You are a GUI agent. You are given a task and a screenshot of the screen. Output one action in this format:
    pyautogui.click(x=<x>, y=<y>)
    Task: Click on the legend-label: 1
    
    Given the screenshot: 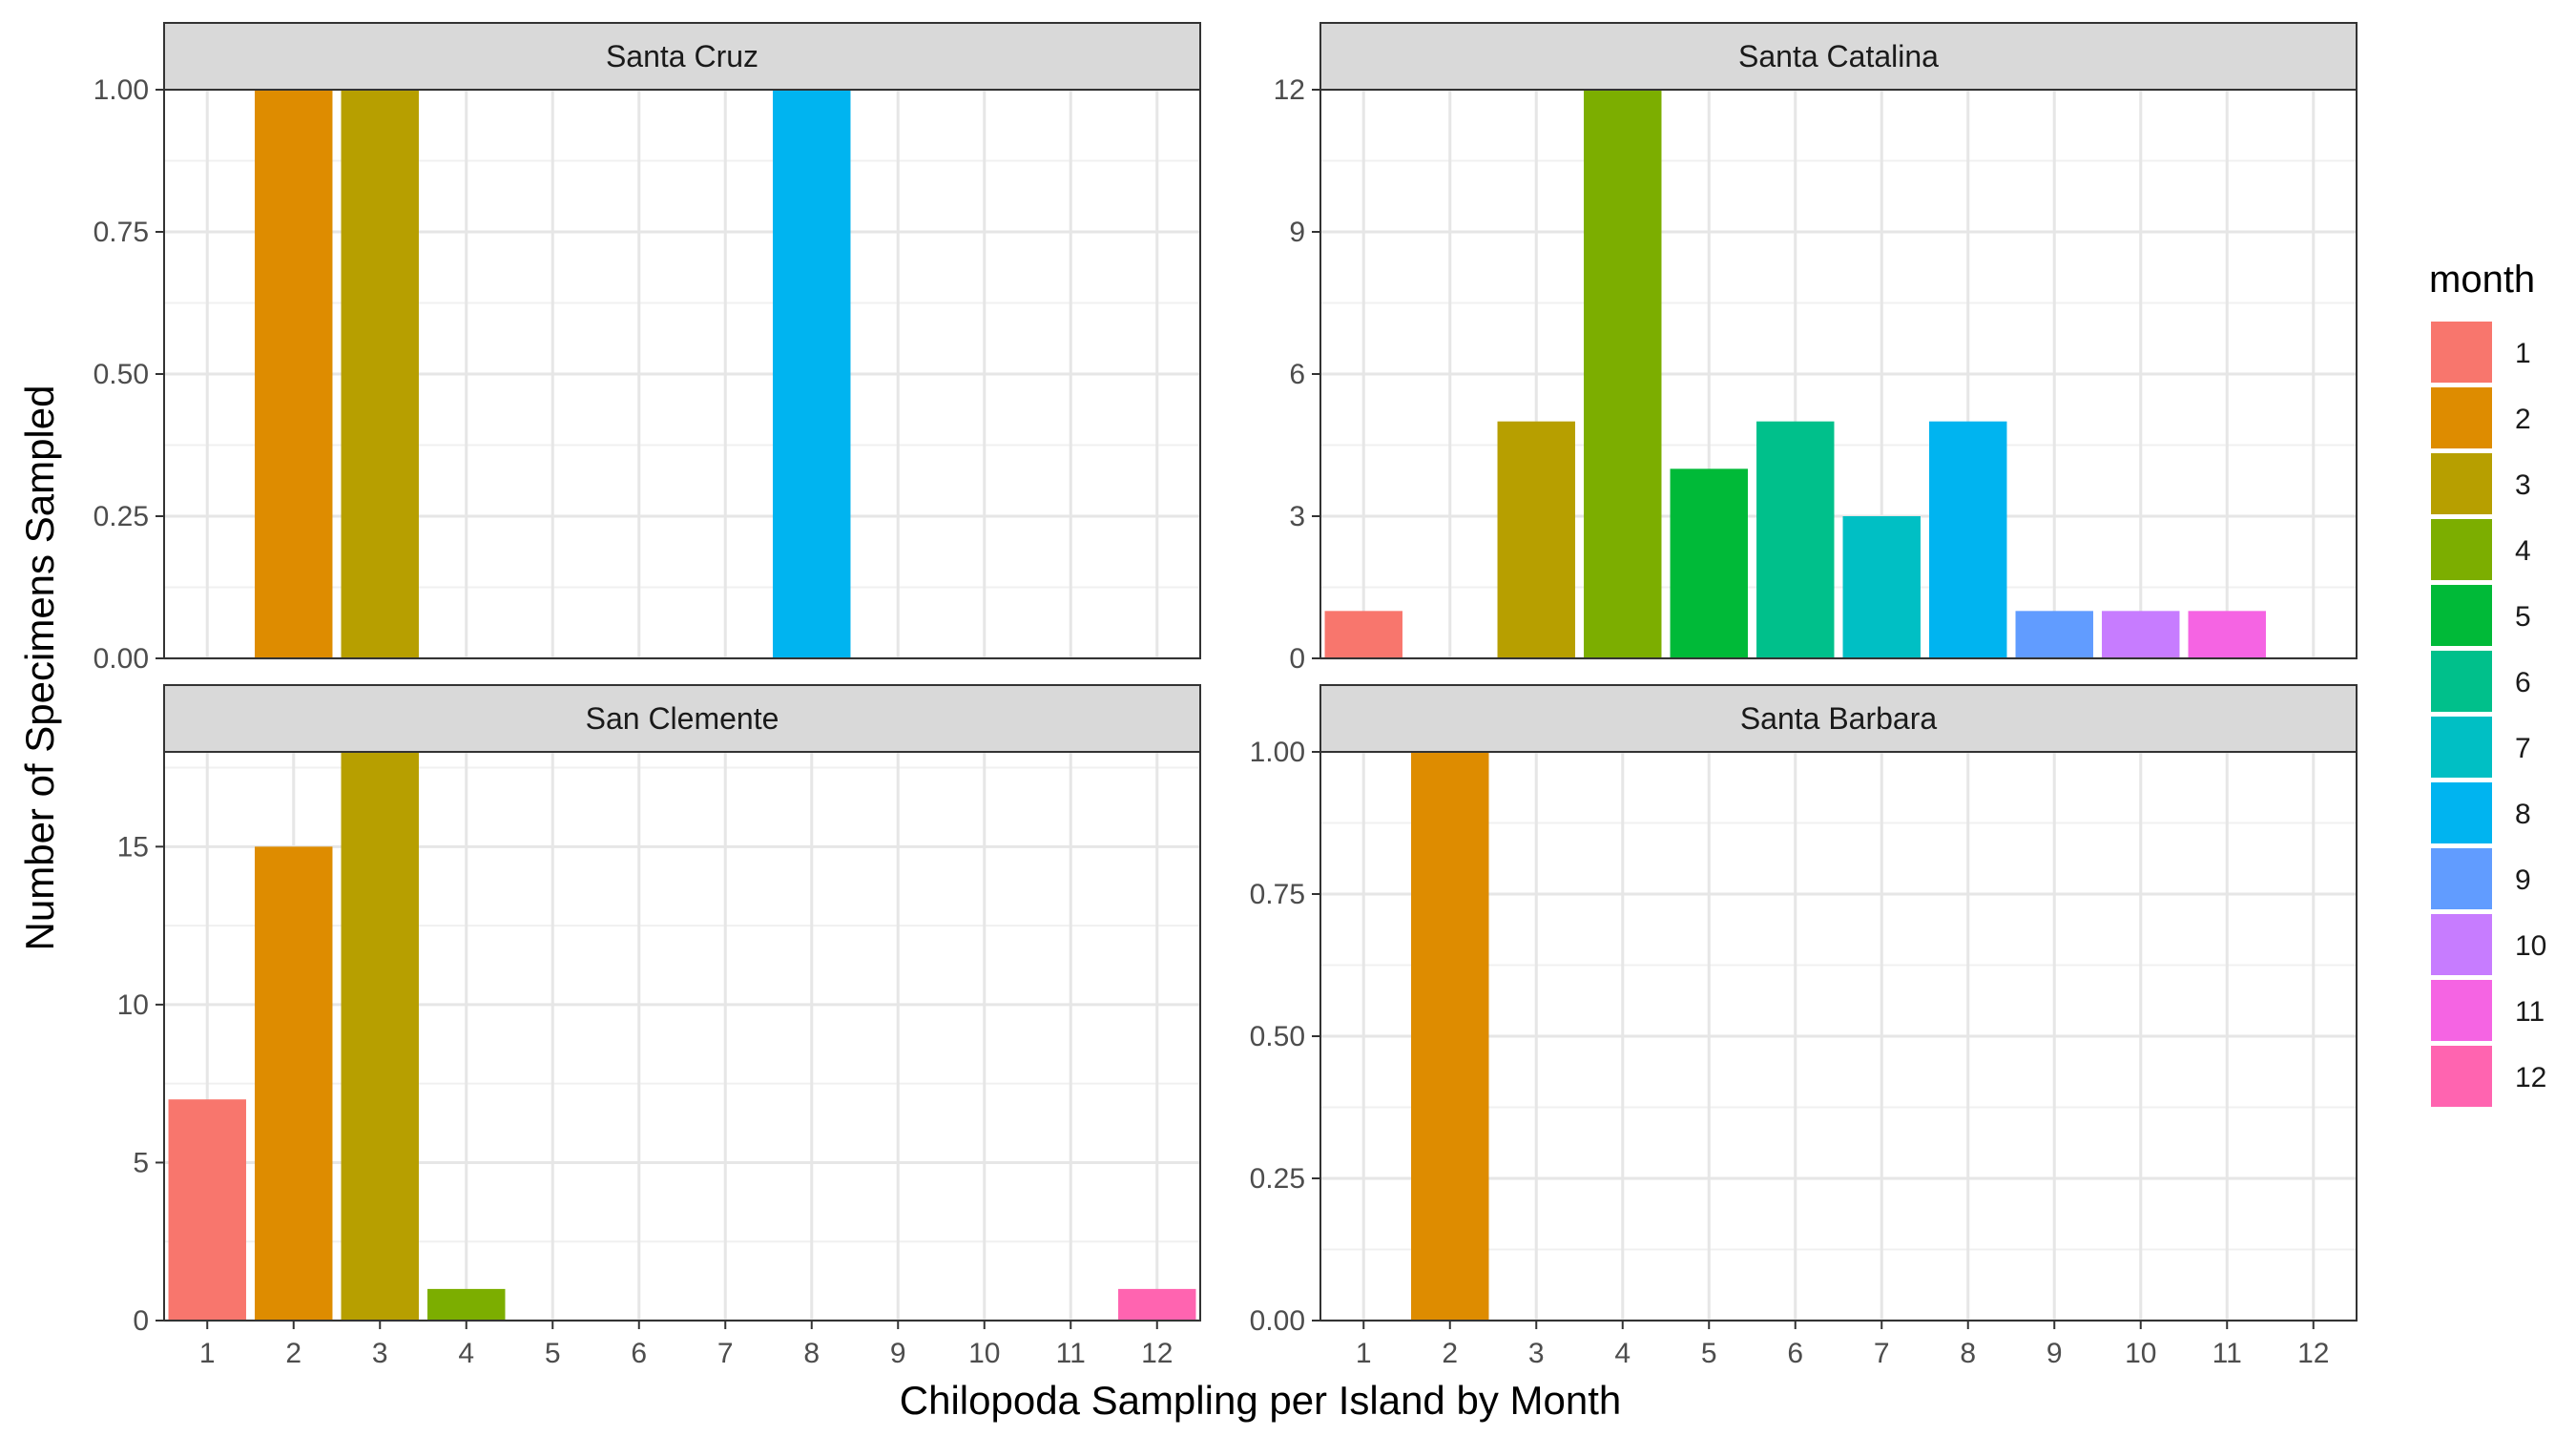 What is the action you would take?
    pyautogui.click(x=2523, y=353)
    